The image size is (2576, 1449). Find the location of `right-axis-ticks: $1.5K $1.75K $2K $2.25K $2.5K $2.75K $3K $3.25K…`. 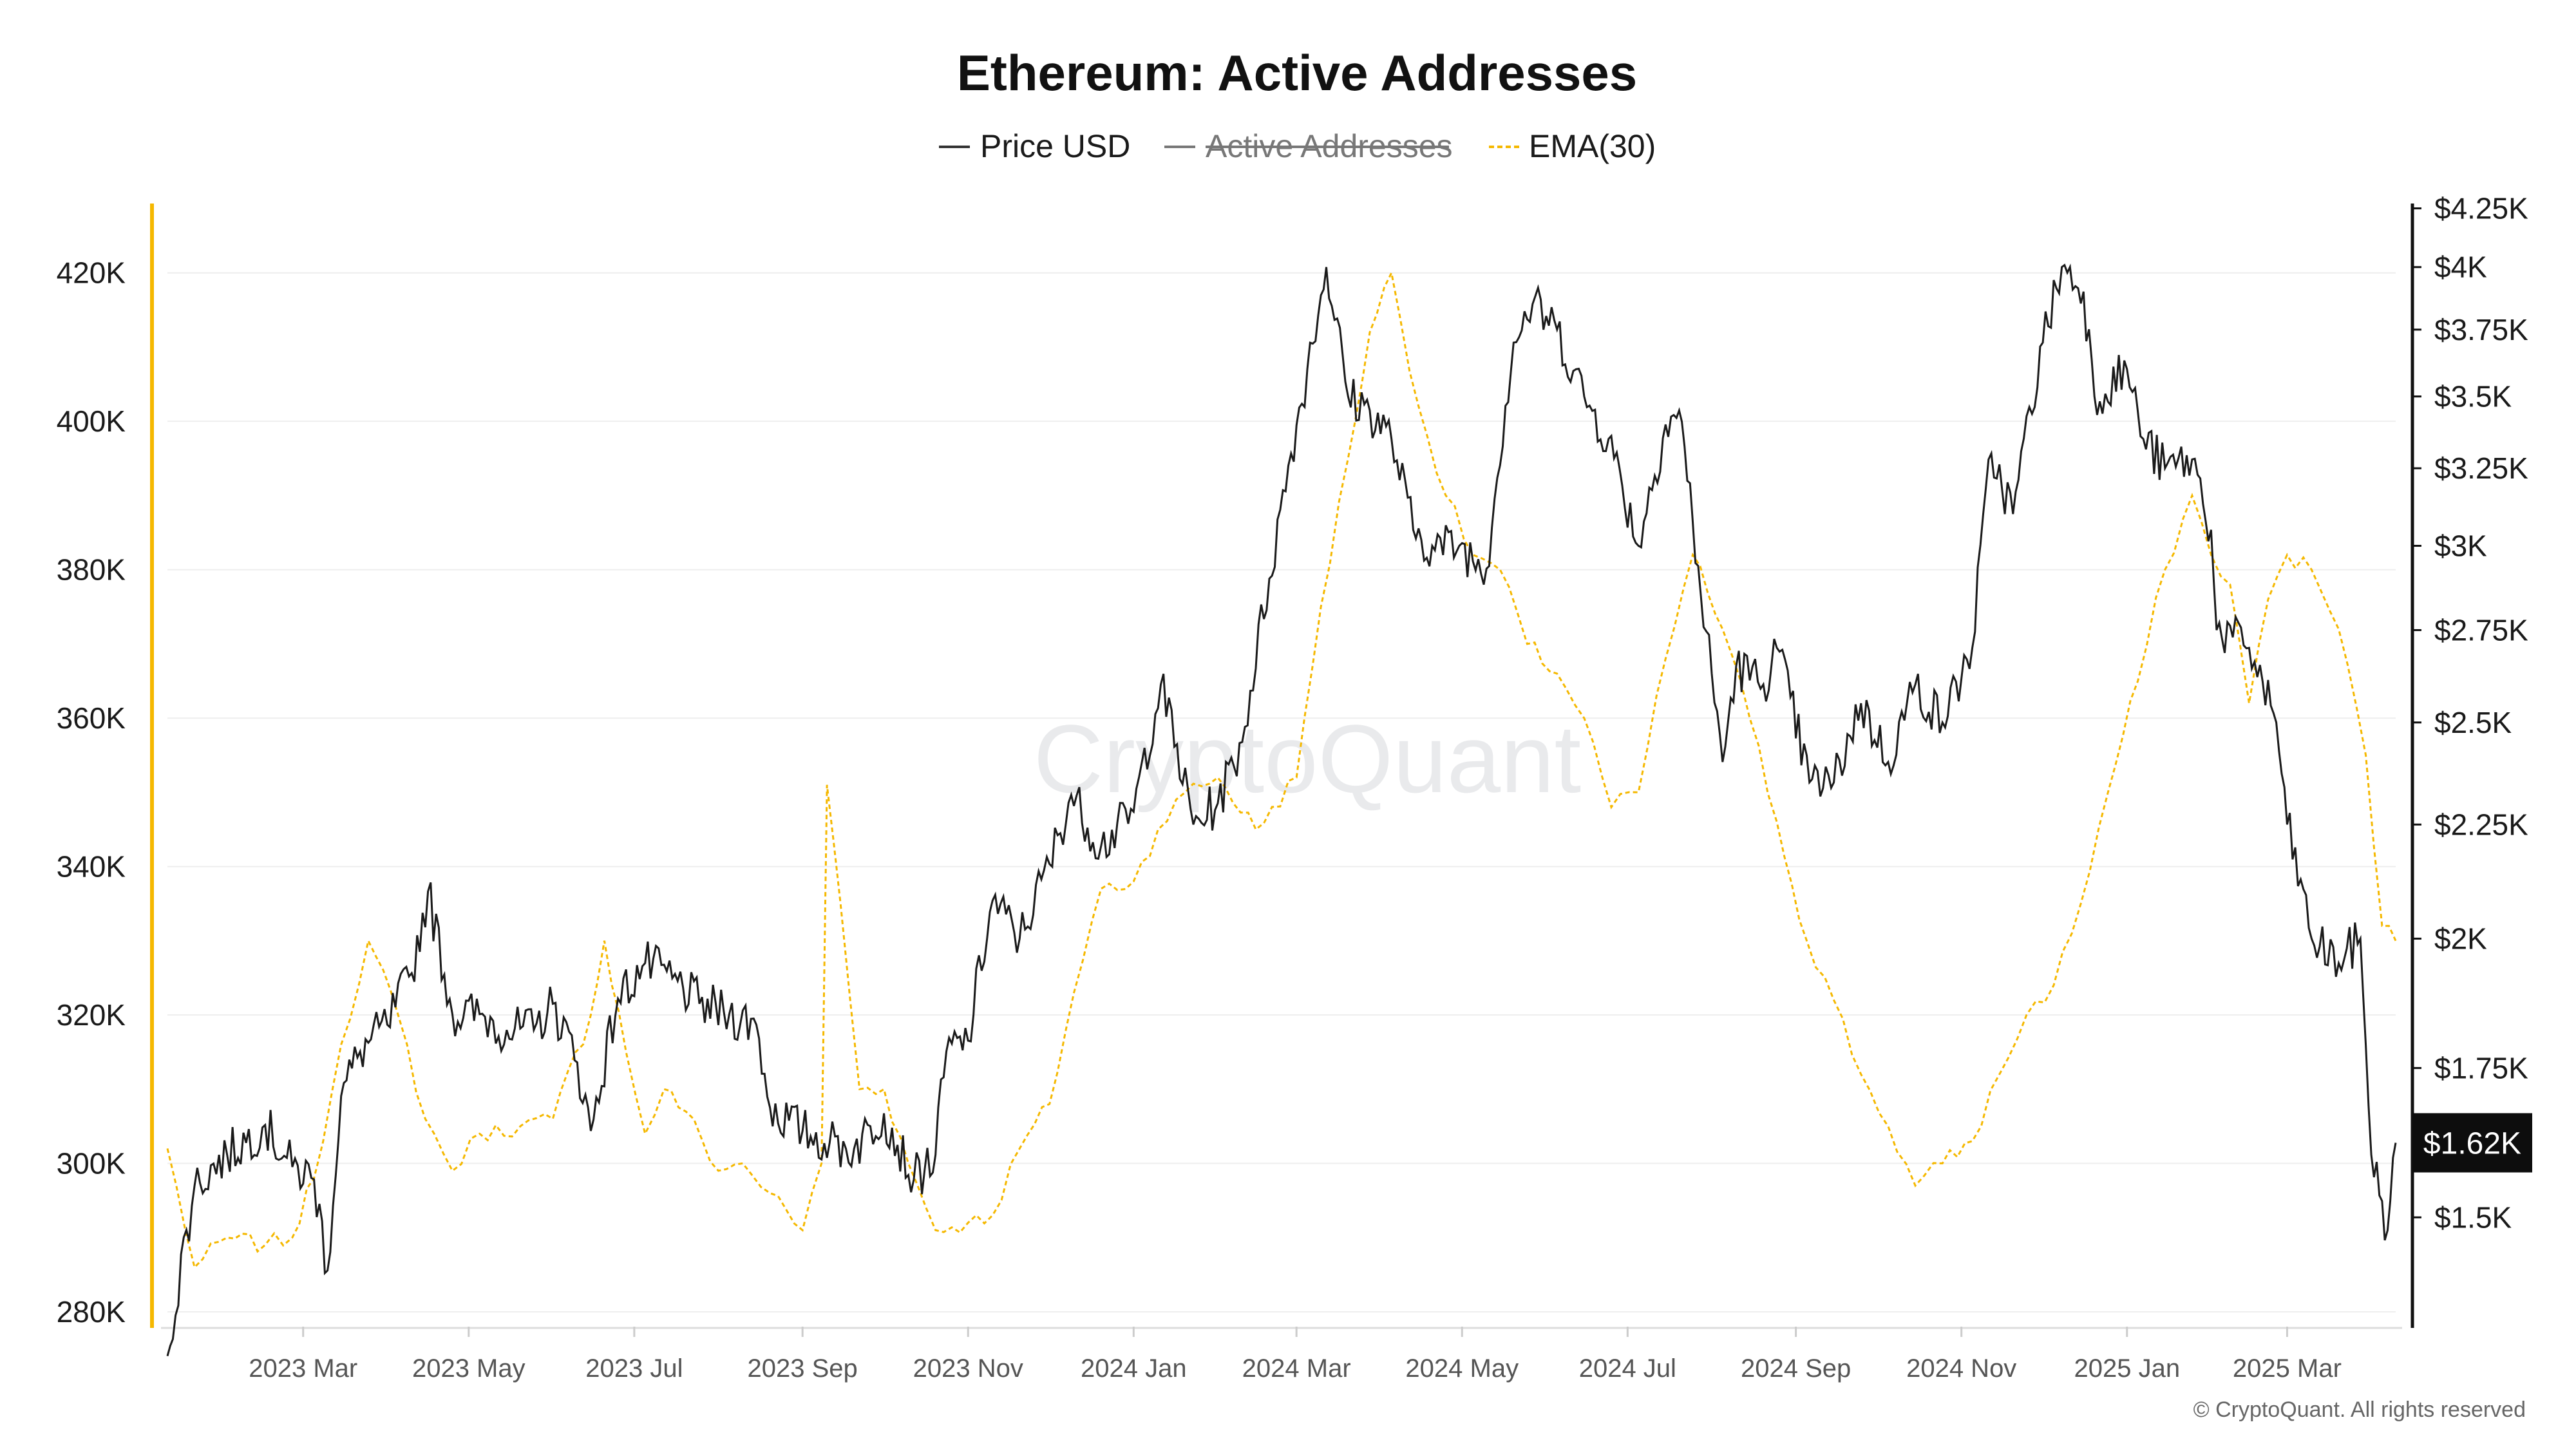

right-axis-ticks: $1.5K $1.75K $2K $2.25K $2.5K $2.75K $3K $3.25K… is located at coordinates (2470, 713).